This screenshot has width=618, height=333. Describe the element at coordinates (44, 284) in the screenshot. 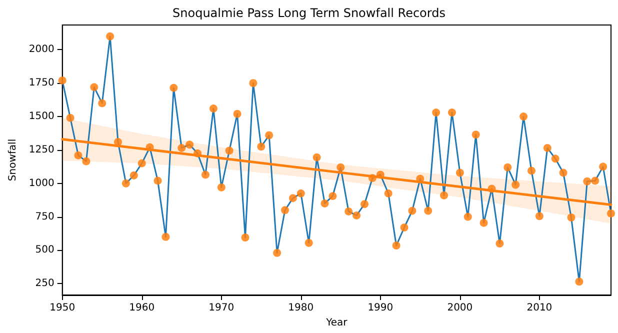

I see `y-tick-label: 250` at that location.